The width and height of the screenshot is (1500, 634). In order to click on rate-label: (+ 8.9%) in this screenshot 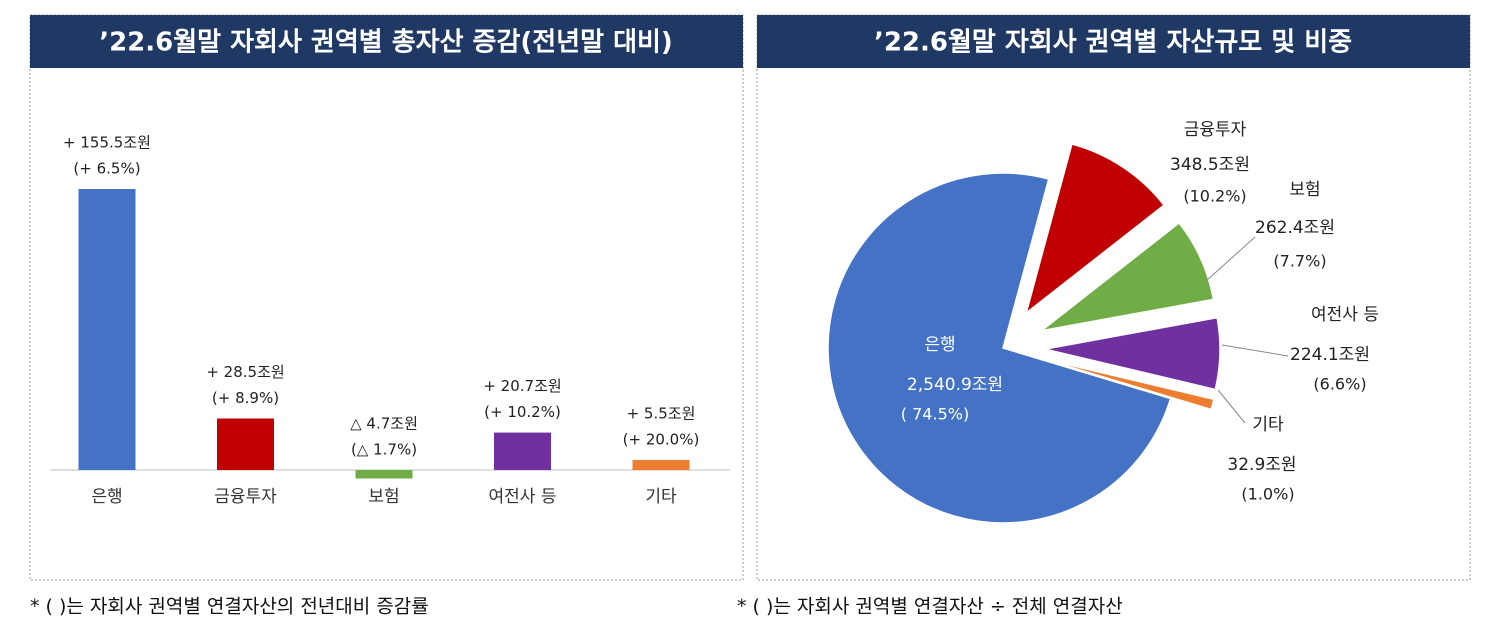, I will do `click(245, 398)`.